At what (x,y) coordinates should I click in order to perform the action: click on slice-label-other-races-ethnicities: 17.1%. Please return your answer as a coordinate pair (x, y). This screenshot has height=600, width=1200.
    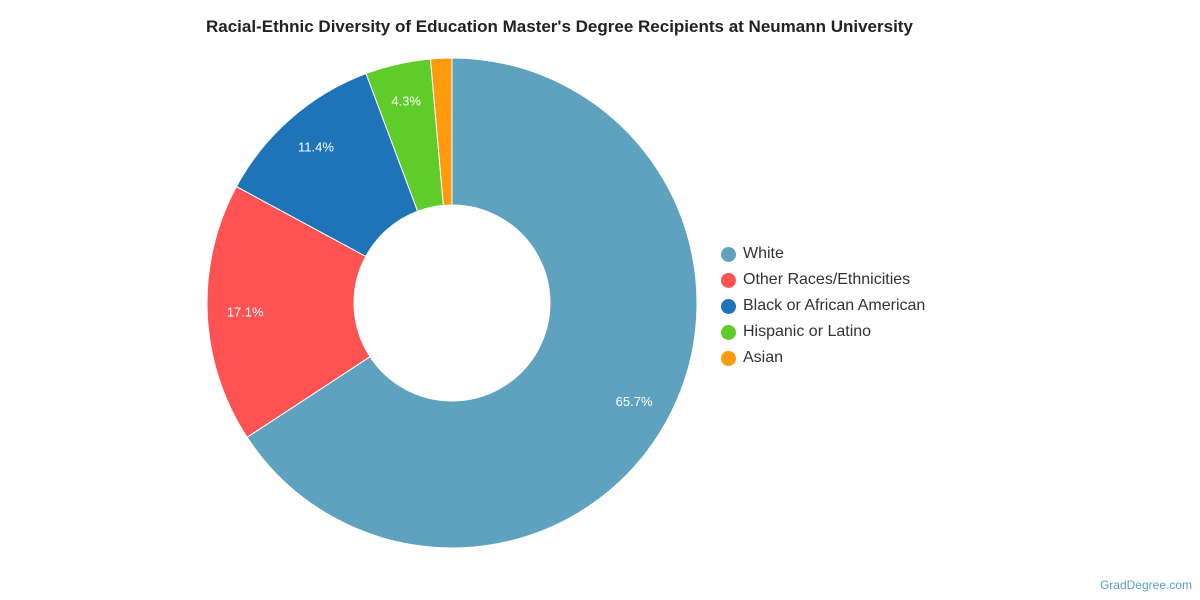
    Looking at the image, I should click on (245, 311).